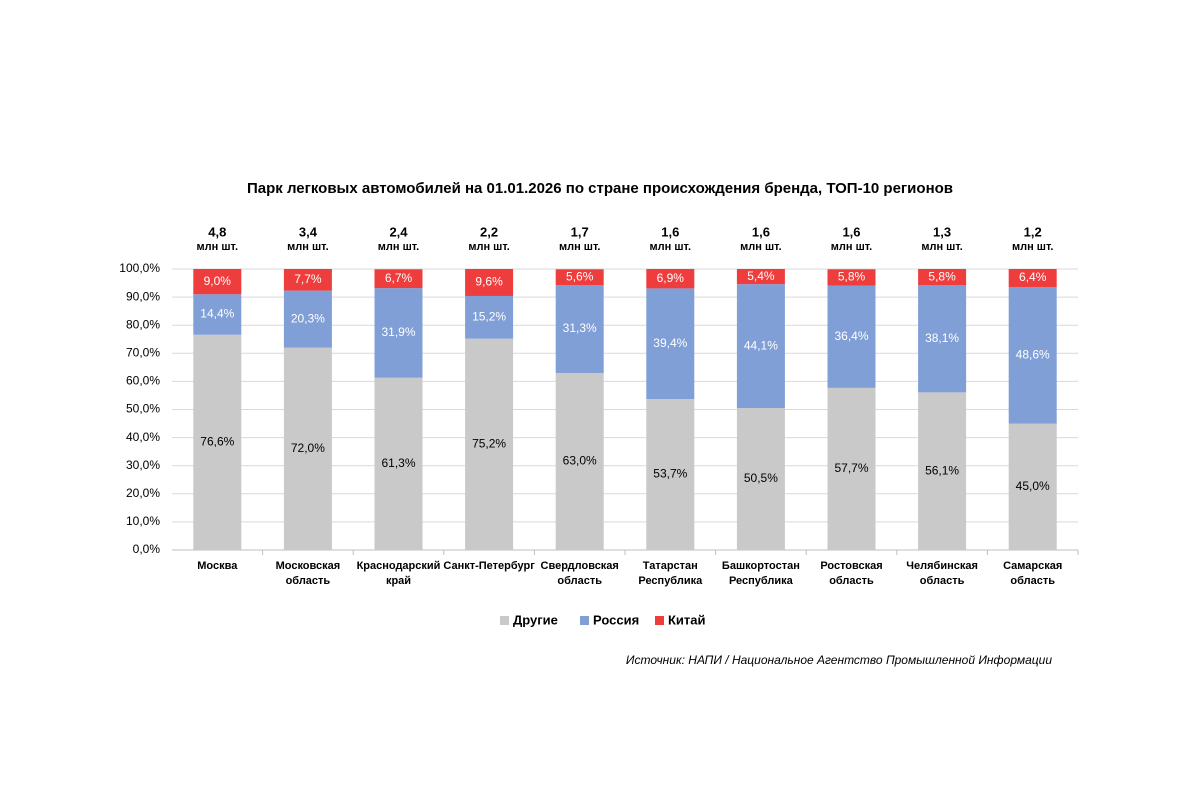  What do you see at coordinates (687, 619) in the screenshot?
I see `legend-label: Китай` at bounding box center [687, 619].